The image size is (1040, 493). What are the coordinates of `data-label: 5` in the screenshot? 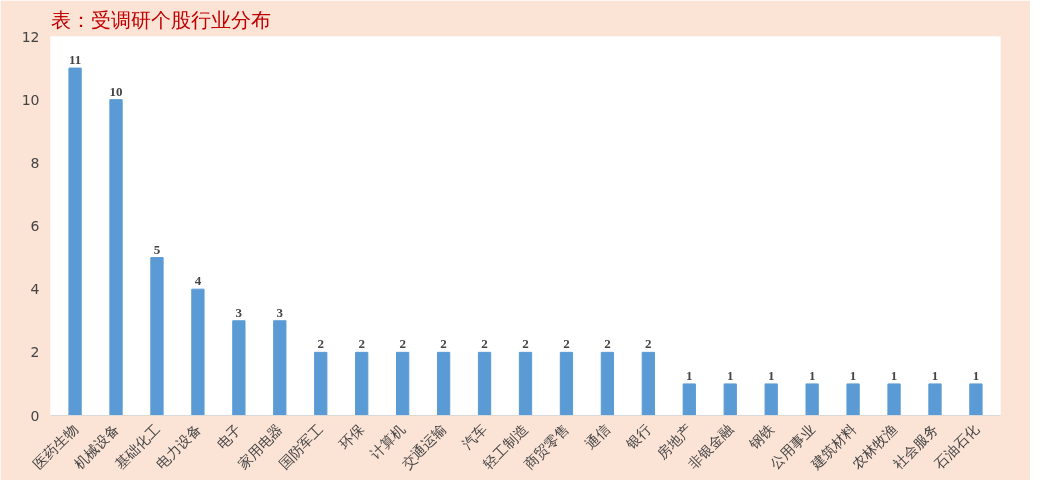 It's located at (157, 249).